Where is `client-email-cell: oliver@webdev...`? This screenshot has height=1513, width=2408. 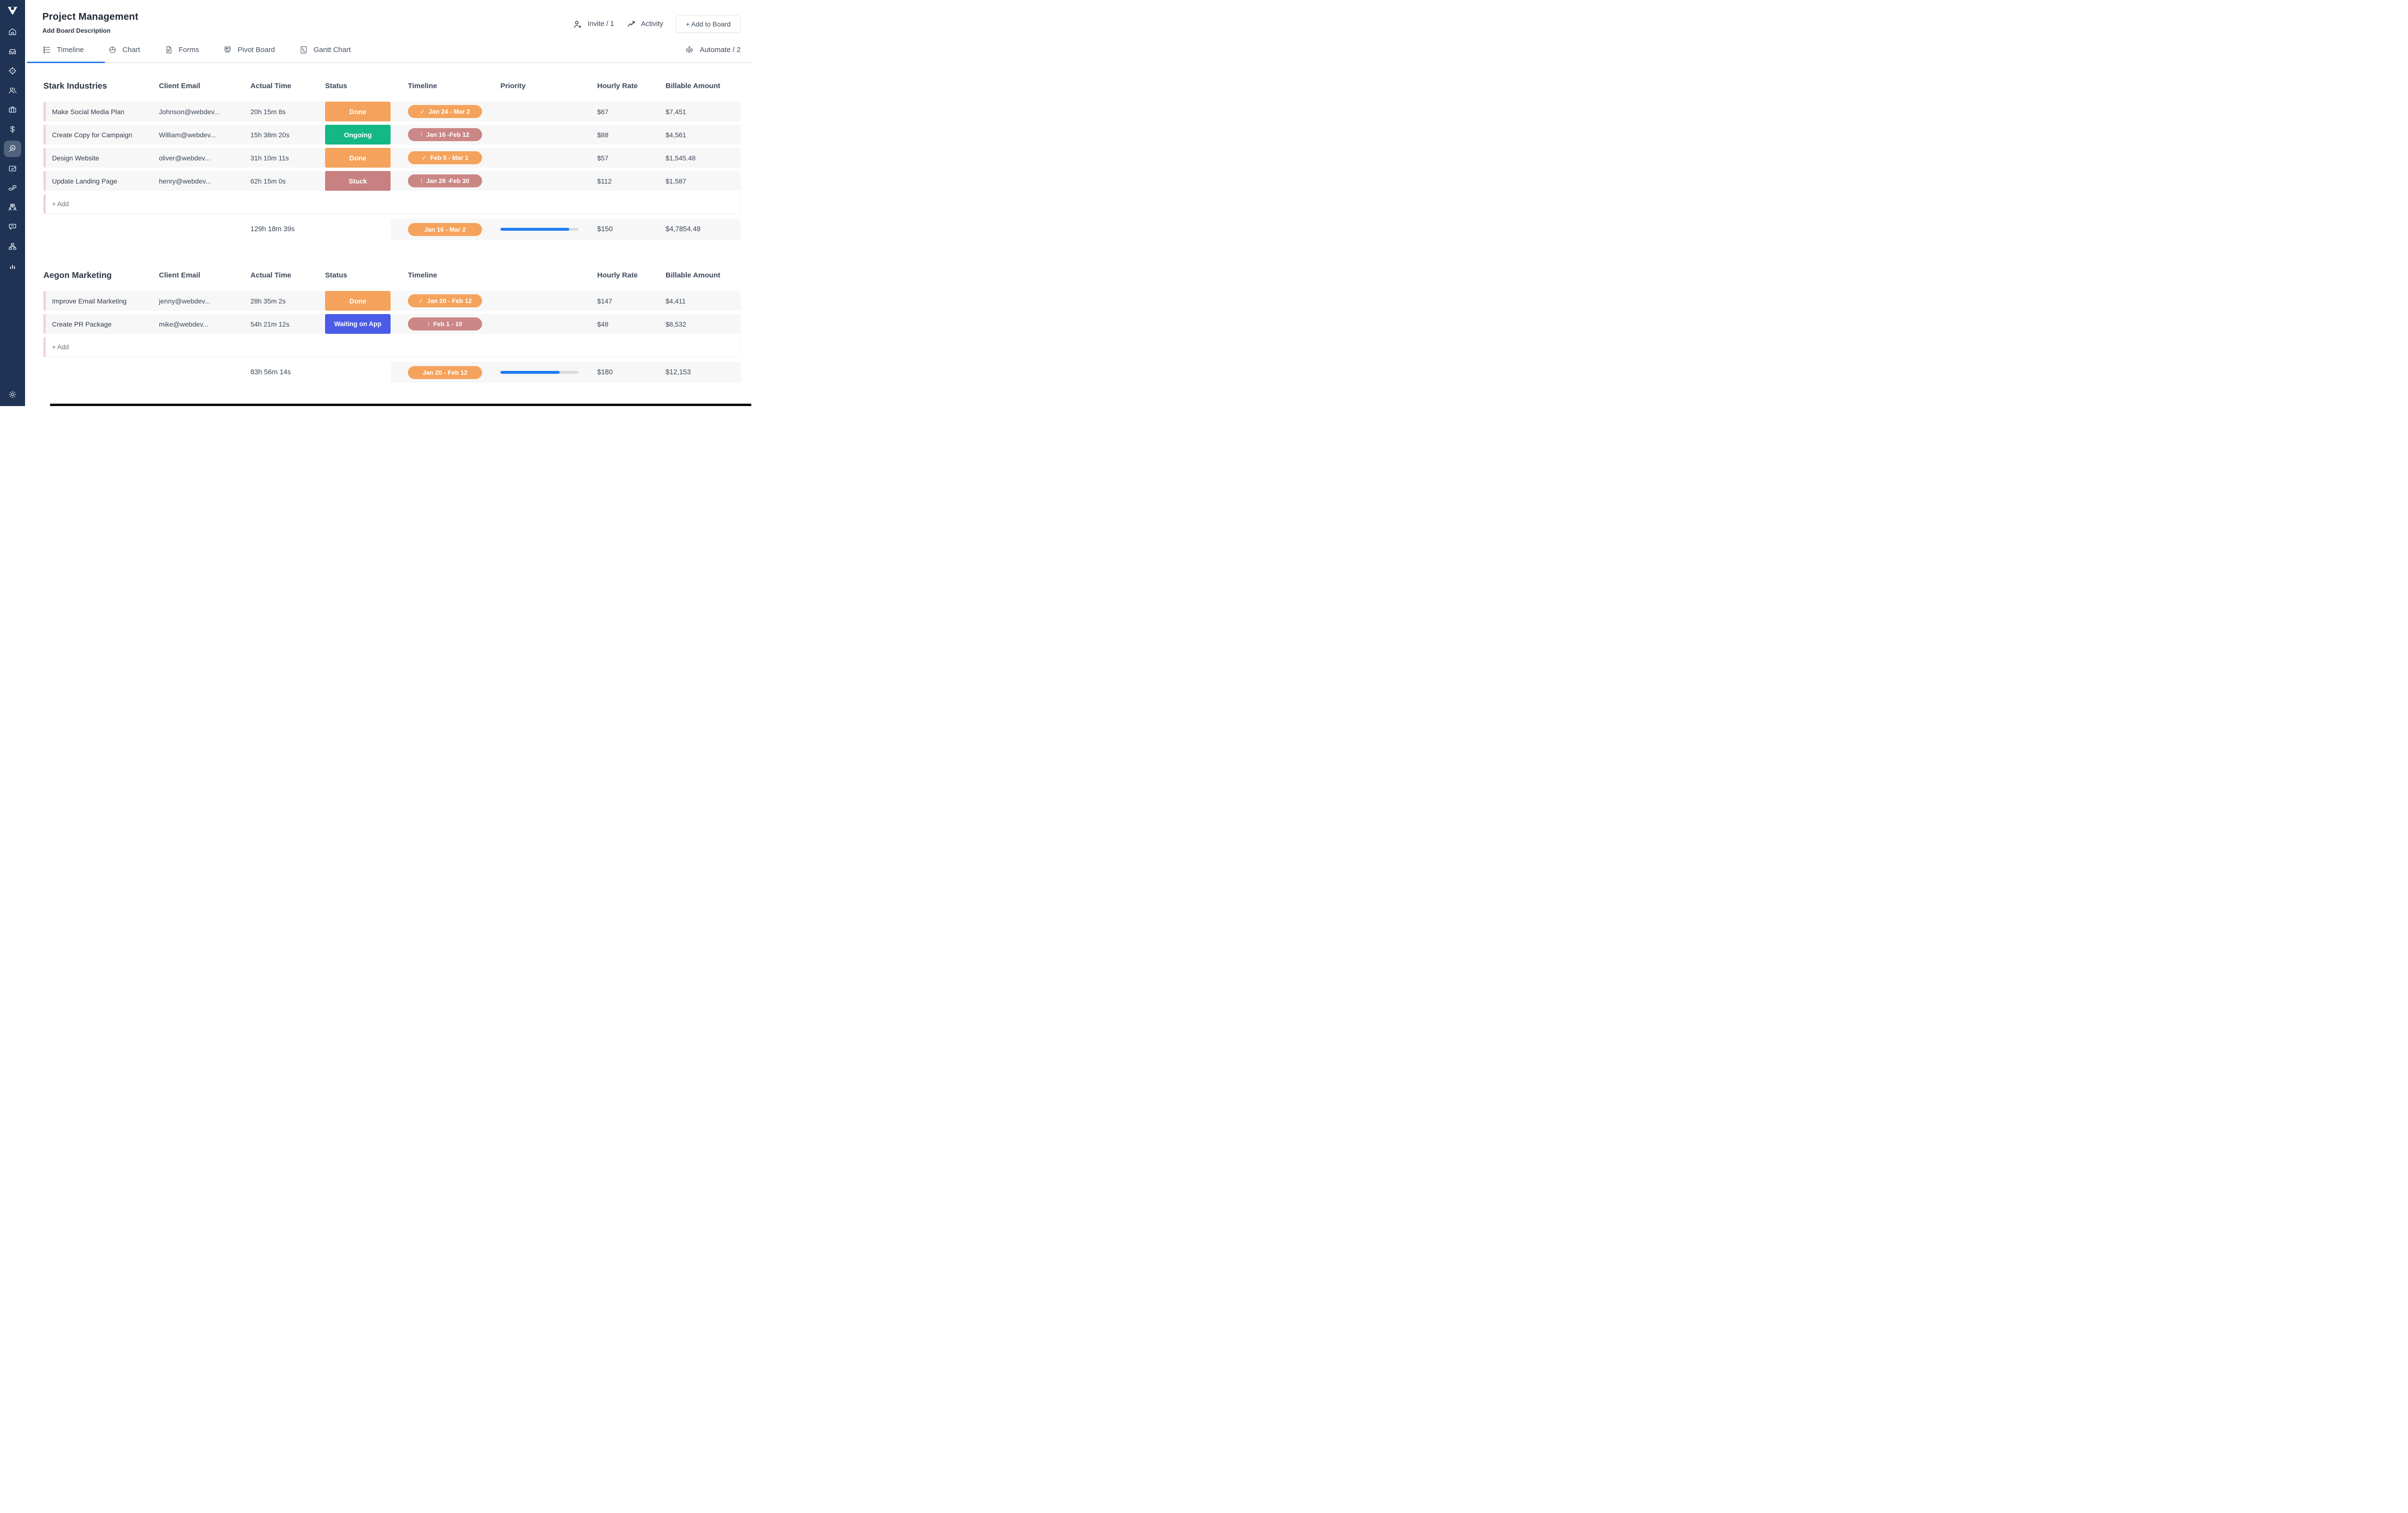
client-email-cell: oliver@webdev... is located at coordinates (184, 158).